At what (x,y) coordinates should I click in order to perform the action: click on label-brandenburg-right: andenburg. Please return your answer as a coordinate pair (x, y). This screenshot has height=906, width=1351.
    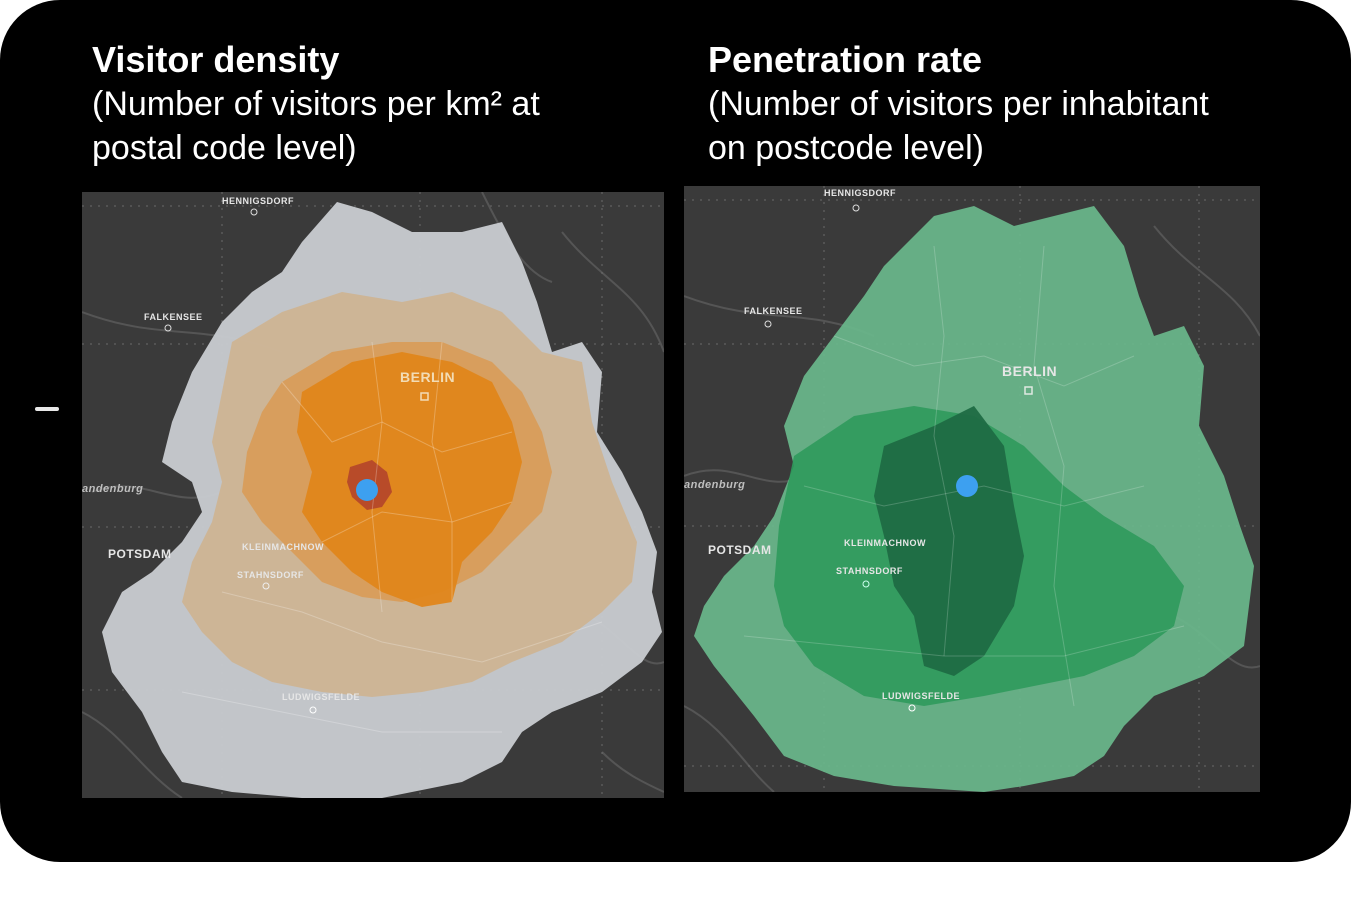
    Looking at the image, I should click on (714, 485).